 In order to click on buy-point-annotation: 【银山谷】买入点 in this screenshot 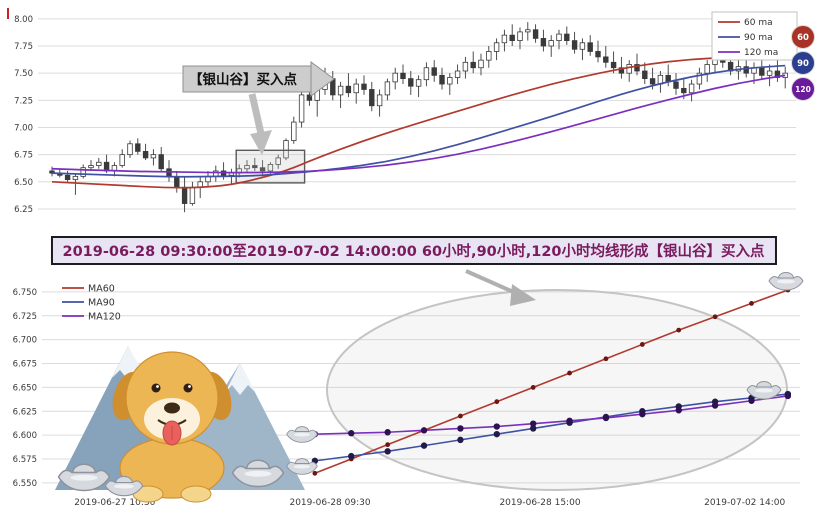, I will do `click(258, 108)`.